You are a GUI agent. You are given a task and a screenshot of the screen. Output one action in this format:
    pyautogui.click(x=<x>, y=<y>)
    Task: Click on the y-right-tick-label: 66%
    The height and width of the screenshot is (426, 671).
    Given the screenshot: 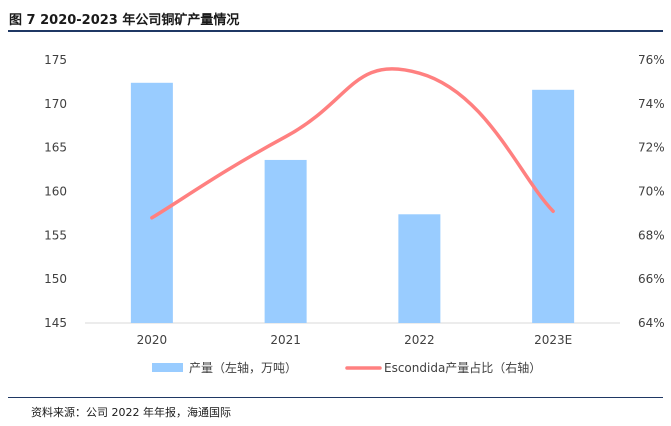 What is the action you would take?
    pyautogui.click(x=651, y=279)
    